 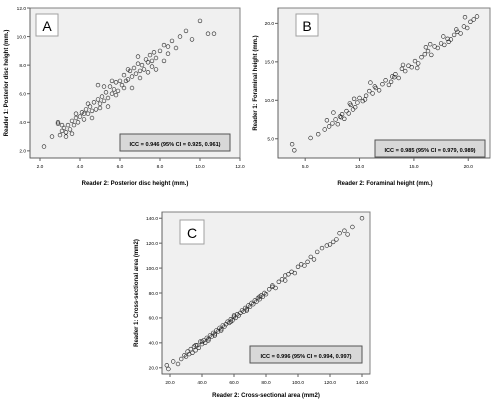 What do you see at coordinates (135, 184) in the screenshot?
I see `x-axis-label-a: Reader 2: Posterior disc height (mm.)` at bounding box center [135, 184].